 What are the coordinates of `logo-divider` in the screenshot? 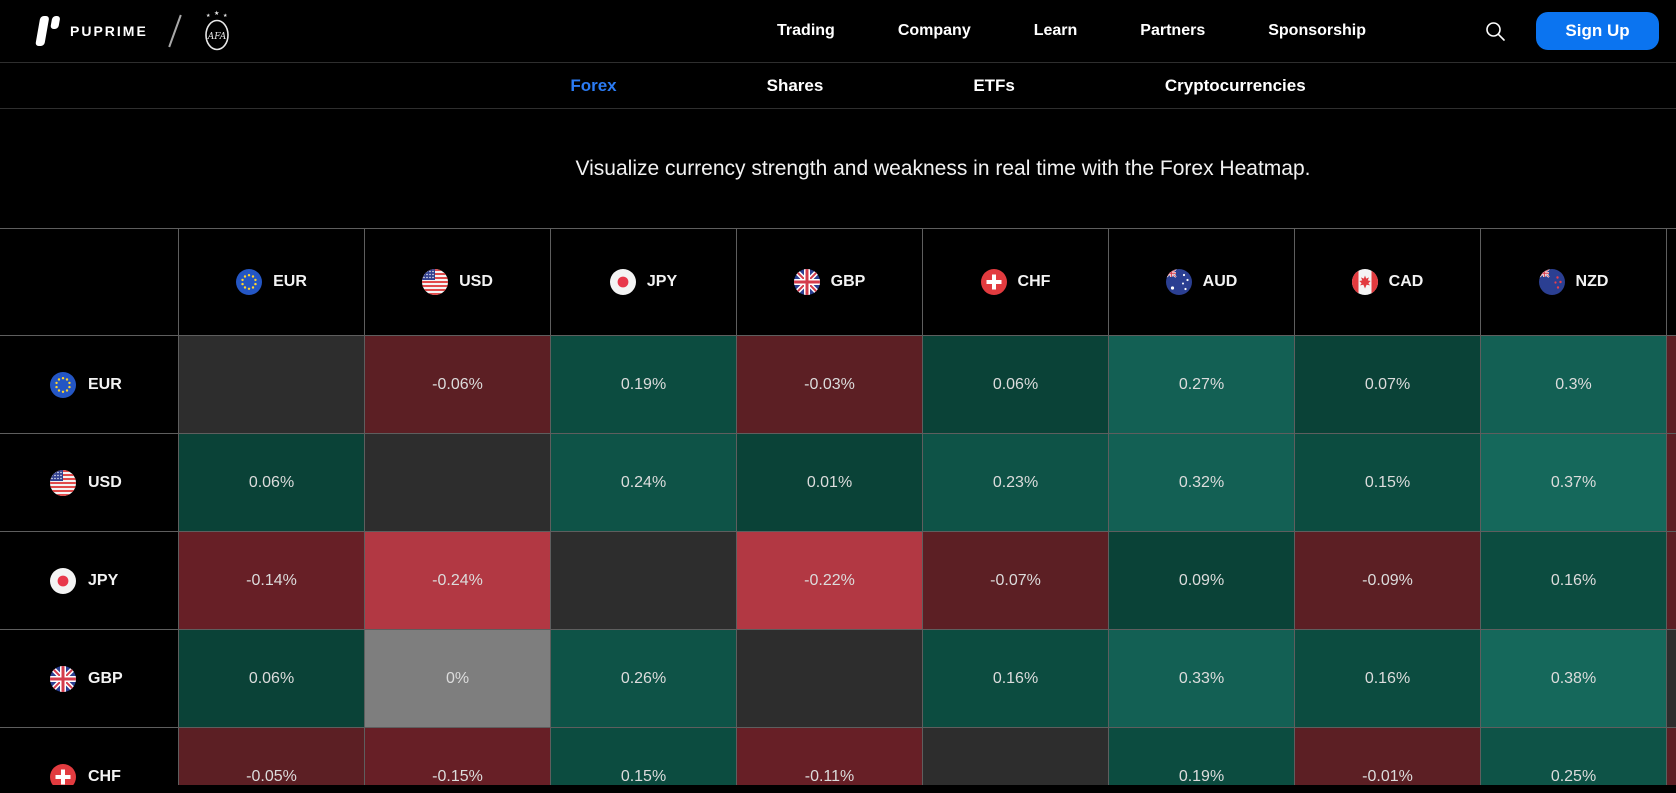 It's located at (175, 31).